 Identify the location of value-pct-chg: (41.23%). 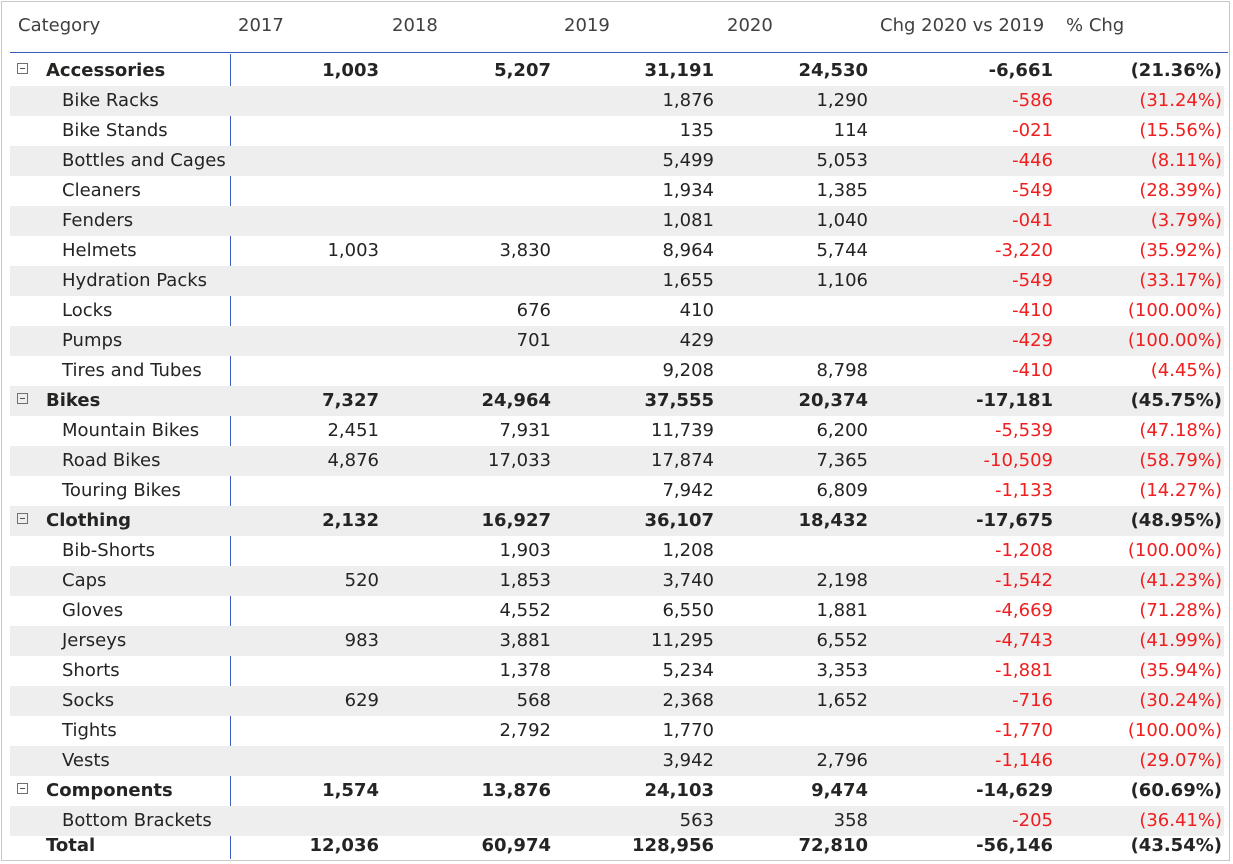
(1180, 580).